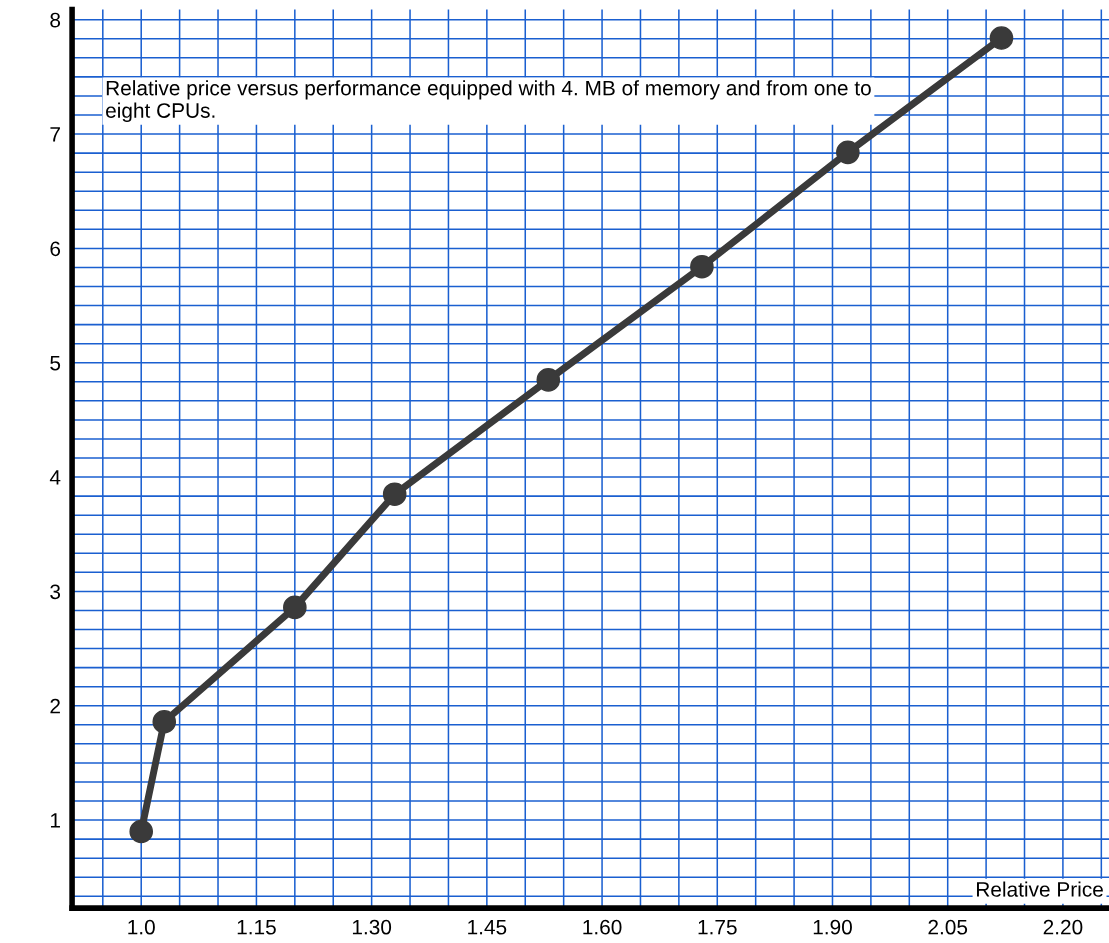 The width and height of the screenshot is (1109, 943). Describe the element at coordinates (488, 101) in the screenshot. I see `annotation: Relative price versus performance equipped with 4. MB of memory and from one to eight CPUs.` at that location.